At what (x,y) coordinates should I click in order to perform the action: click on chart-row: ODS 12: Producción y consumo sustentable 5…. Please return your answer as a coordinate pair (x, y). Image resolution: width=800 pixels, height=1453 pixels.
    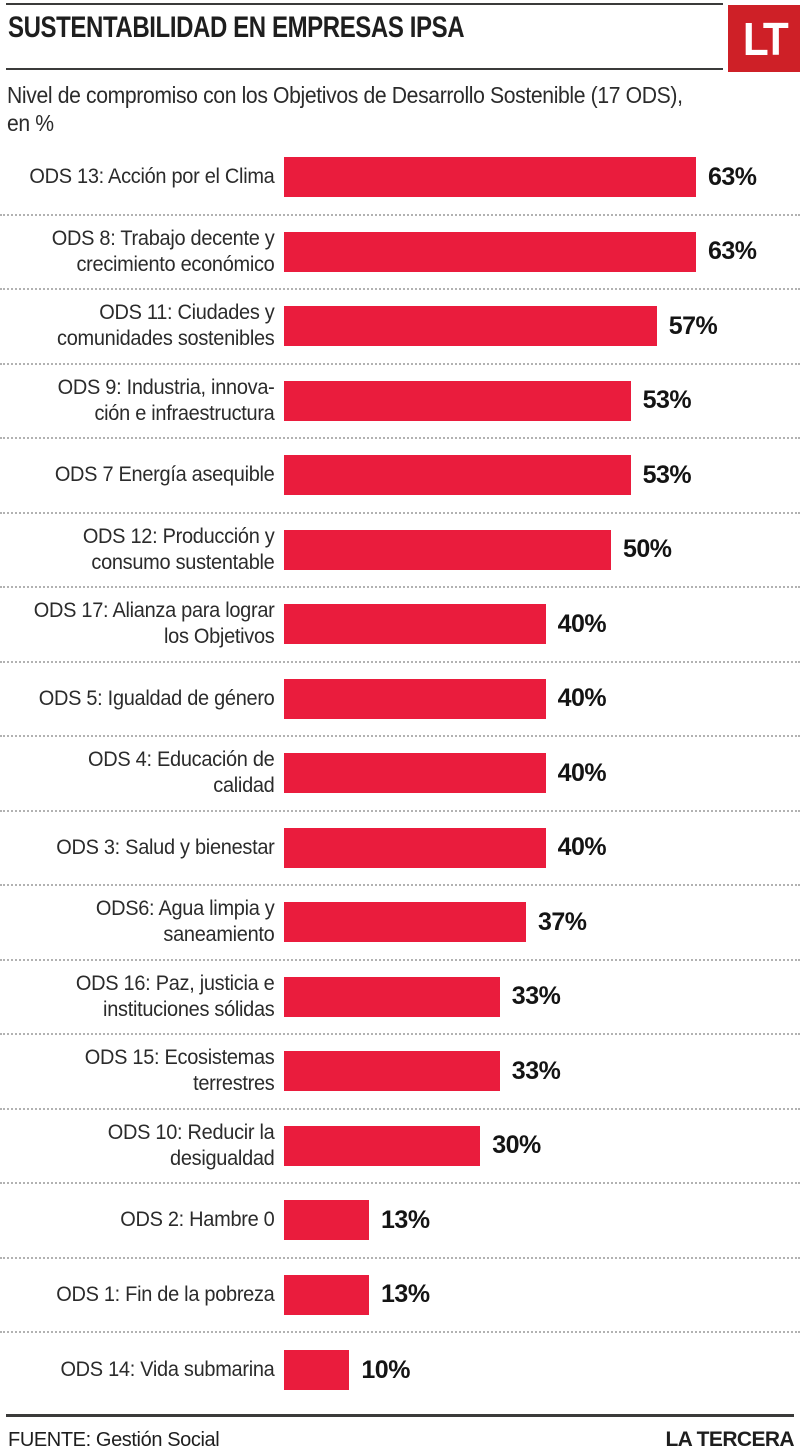
    Looking at the image, I should click on (400, 551).